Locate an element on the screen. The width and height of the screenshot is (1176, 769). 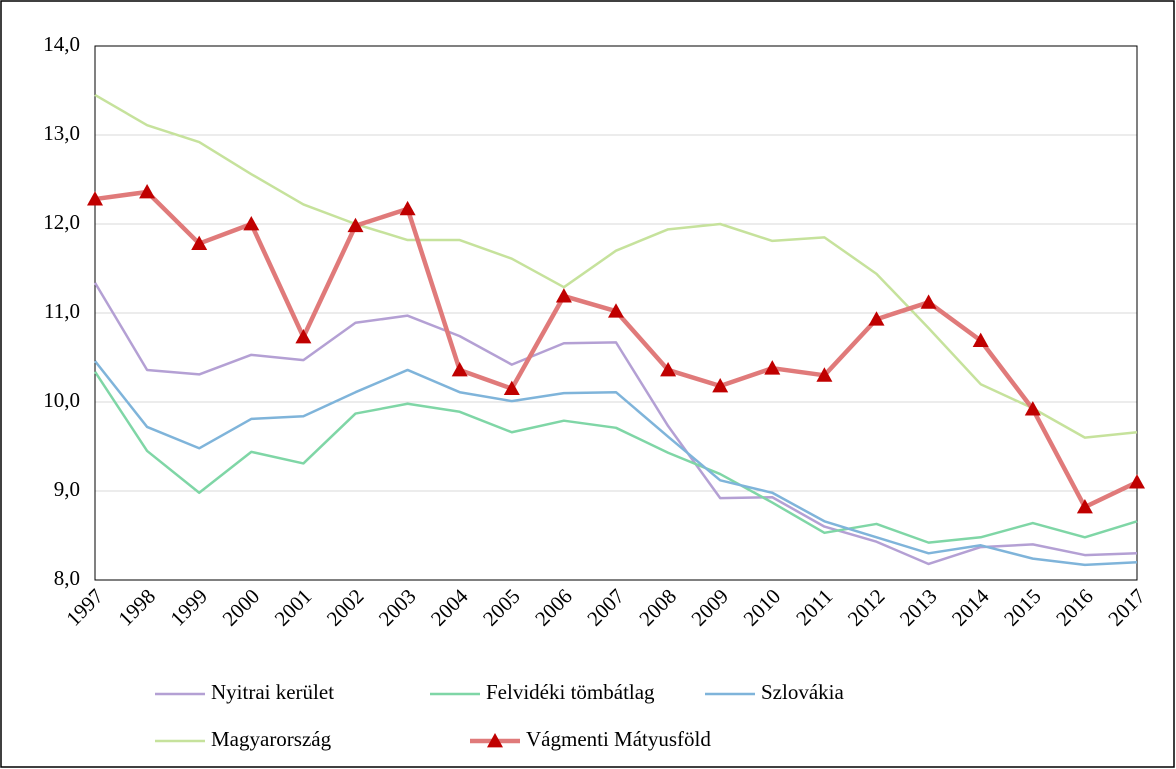
legend-label: Felvidéki tömbátlag is located at coordinates (570, 692).